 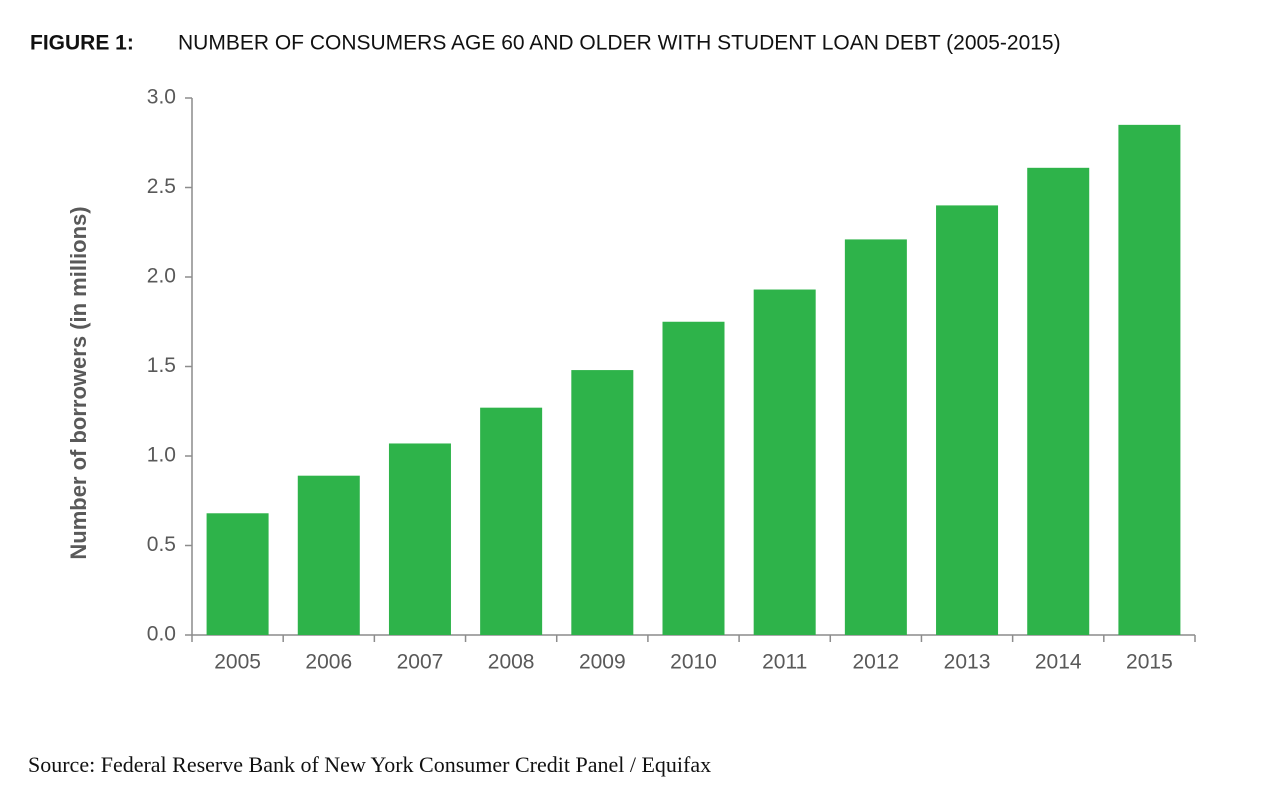 What do you see at coordinates (876, 662) in the screenshot?
I see `x-tick-label: 2012` at bounding box center [876, 662].